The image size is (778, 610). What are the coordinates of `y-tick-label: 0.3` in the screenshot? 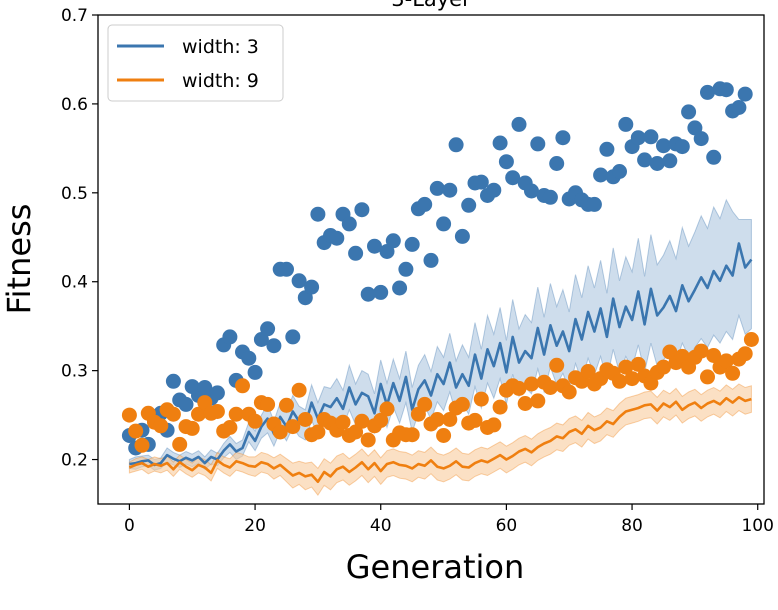 It's located at (74, 372).